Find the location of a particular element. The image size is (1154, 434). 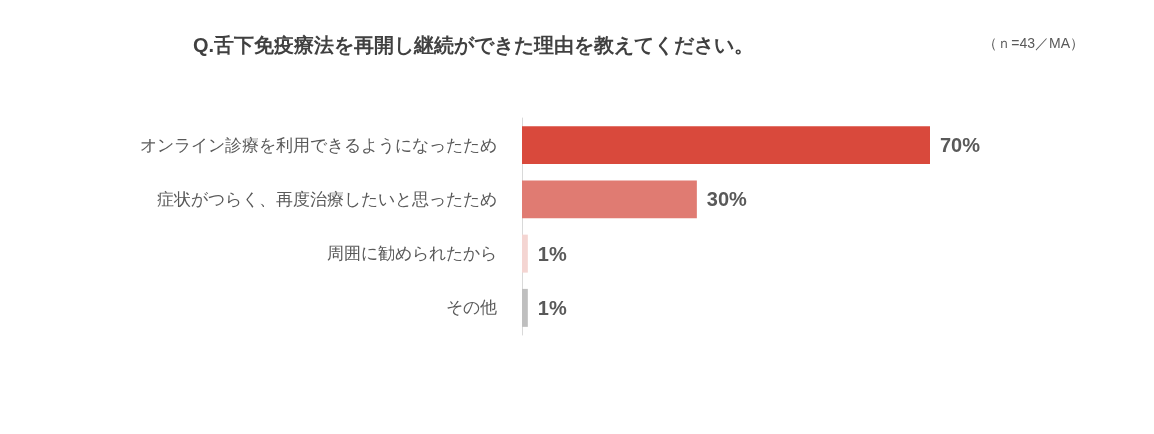

data-label: 30% is located at coordinates (727, 199).